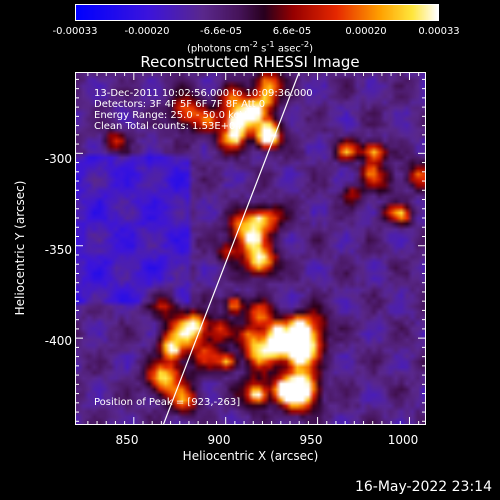  Describe the element at coordinates (250, 62) in the screenshot. I see `chart-title: Reconstructed RHESSI Image` at that location.